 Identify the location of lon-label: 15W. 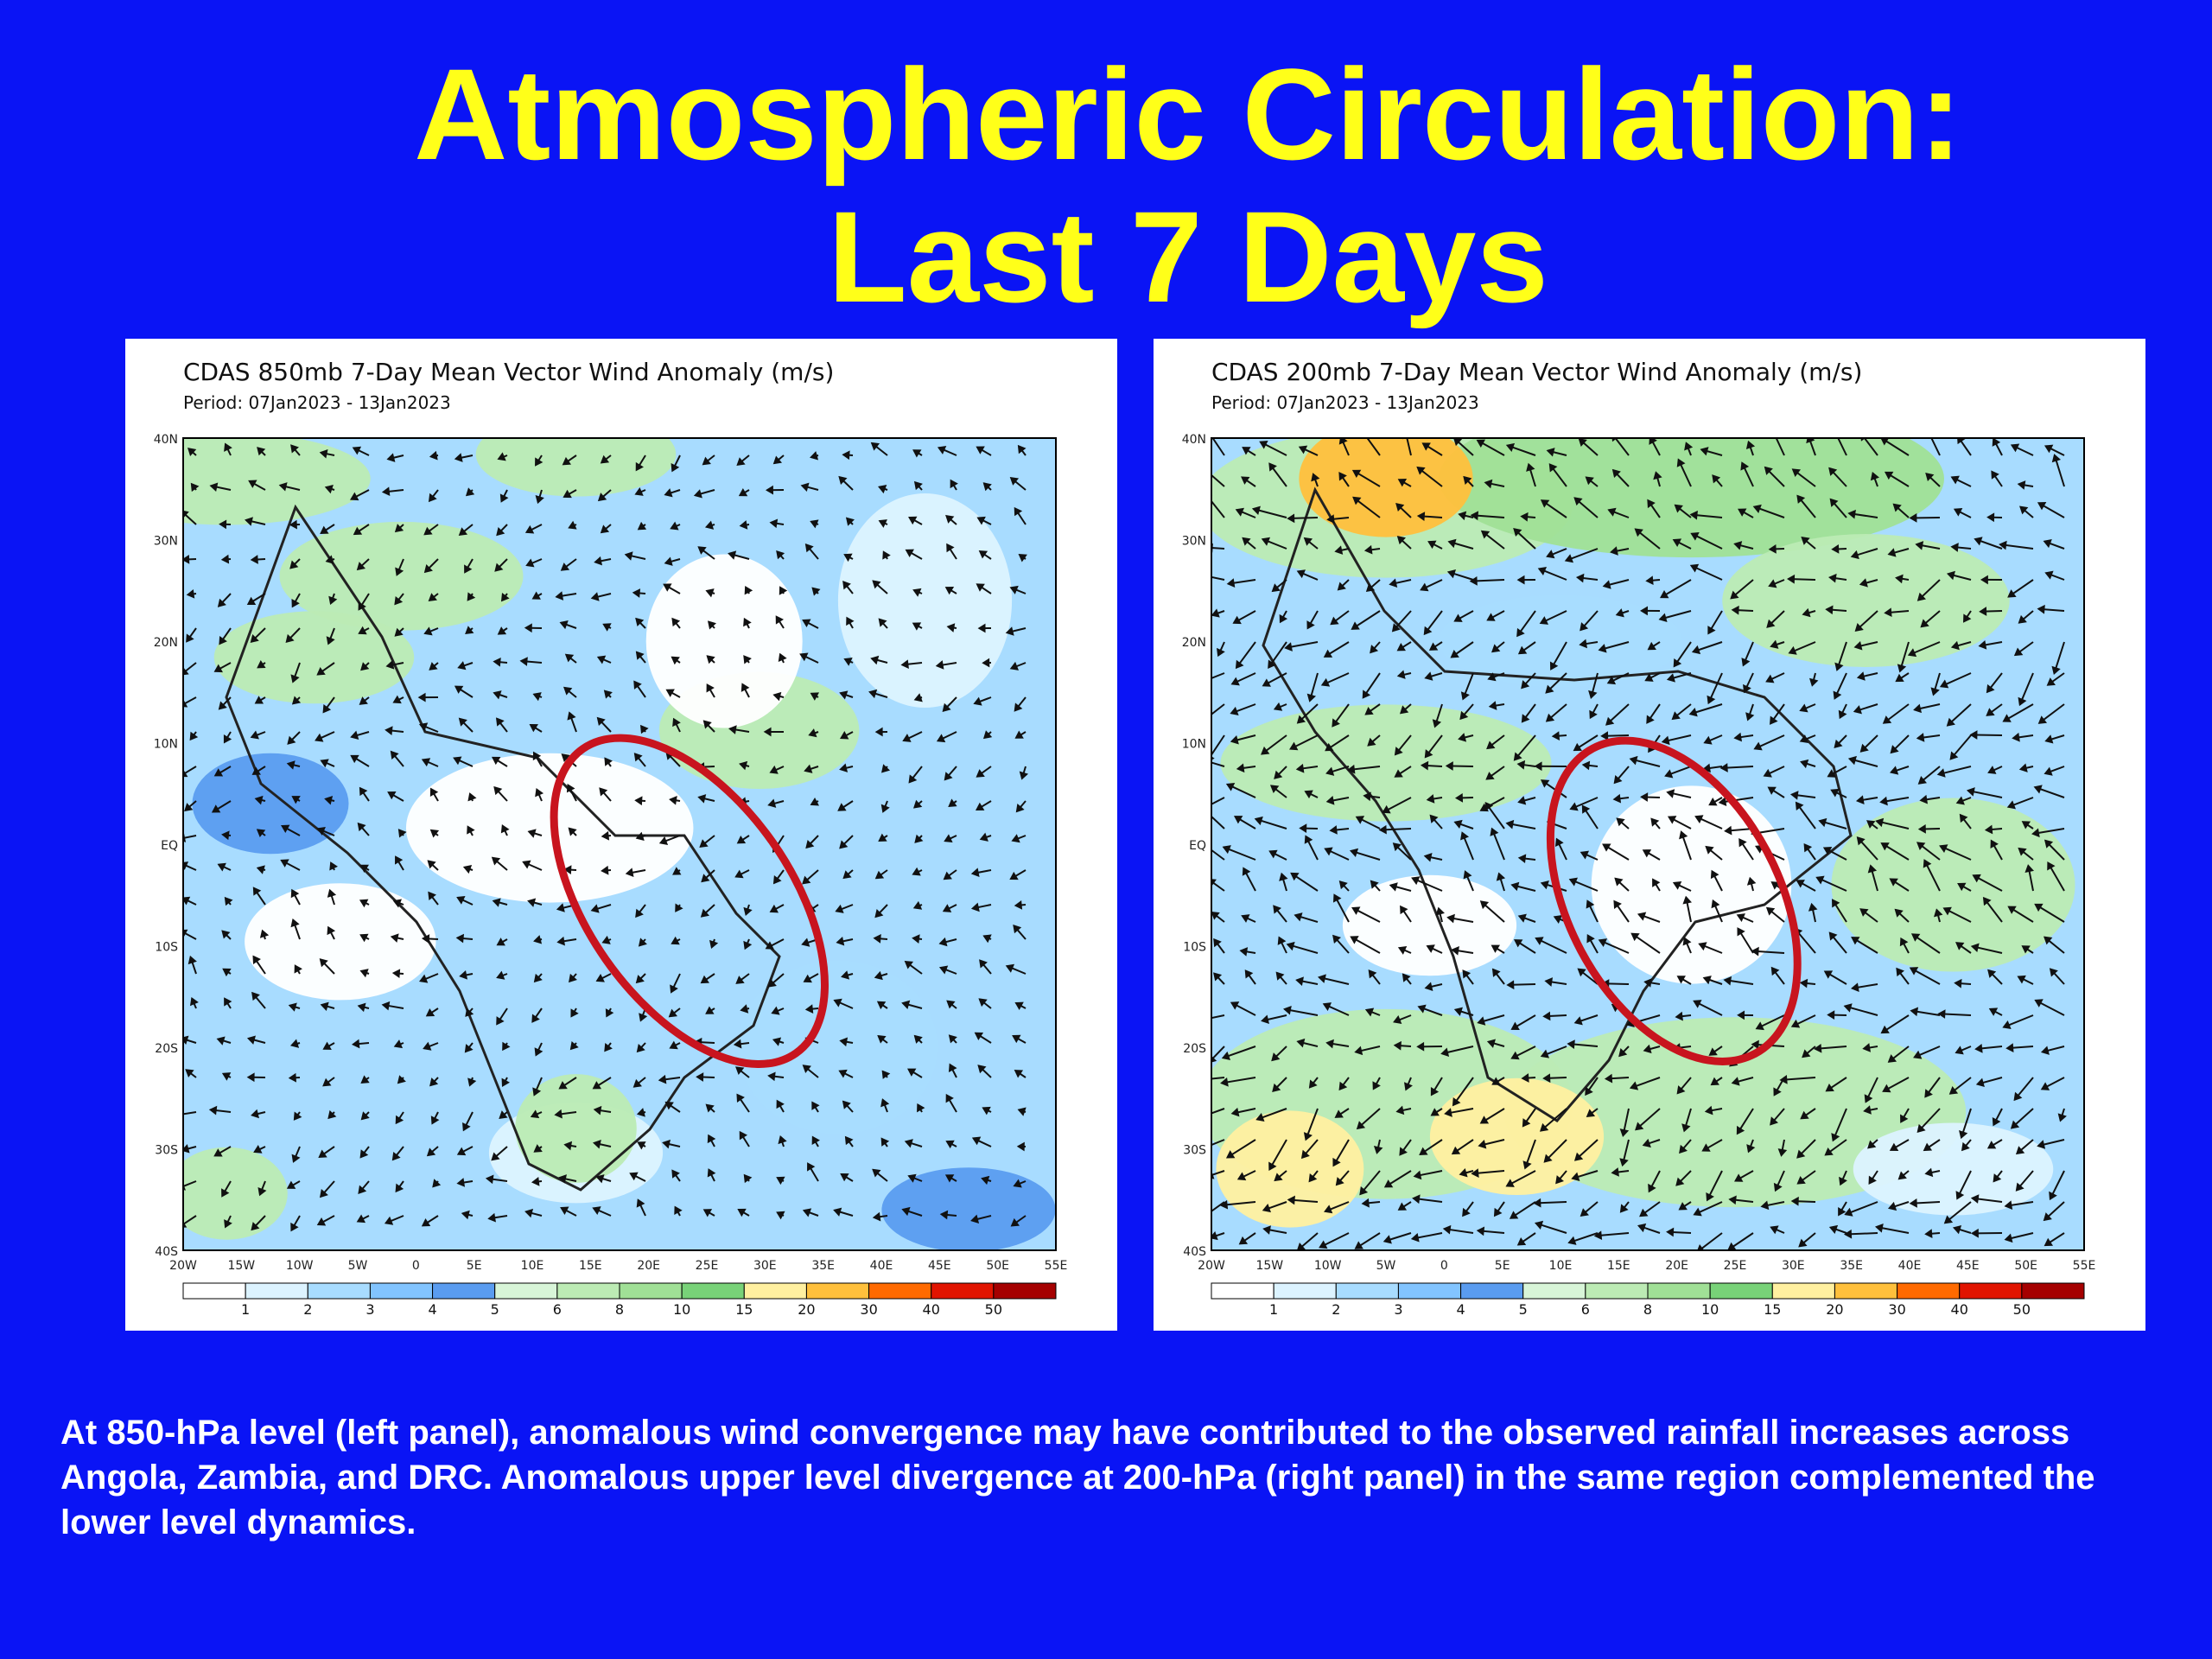
(241, 1266).